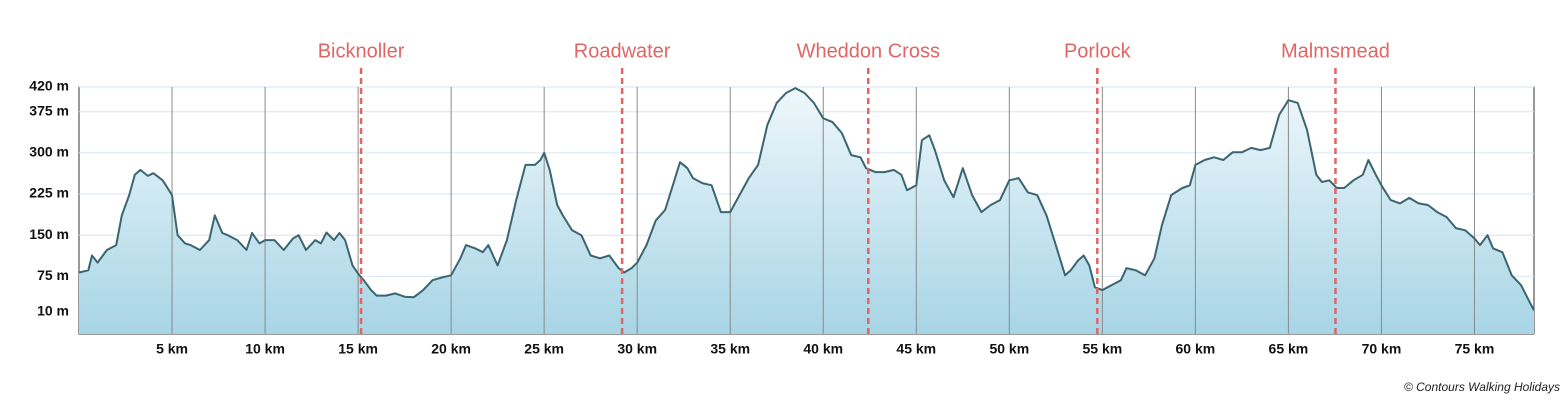 Image resolution: width=1564 pixels, height=408 pixels. I want to click on credit: © Contours Walking Holidays, so click(1482, 387).